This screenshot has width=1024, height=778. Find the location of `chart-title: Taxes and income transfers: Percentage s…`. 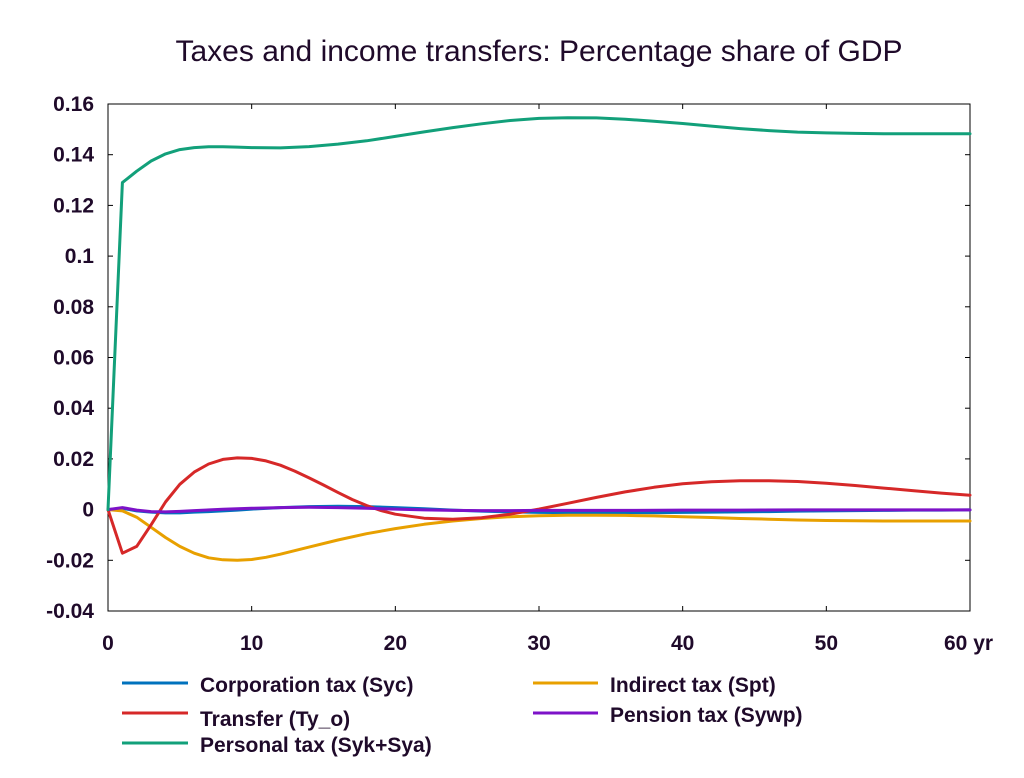

chart-title: Taxes and income transfers: Percentage s… is located at coordinates (538, 51).